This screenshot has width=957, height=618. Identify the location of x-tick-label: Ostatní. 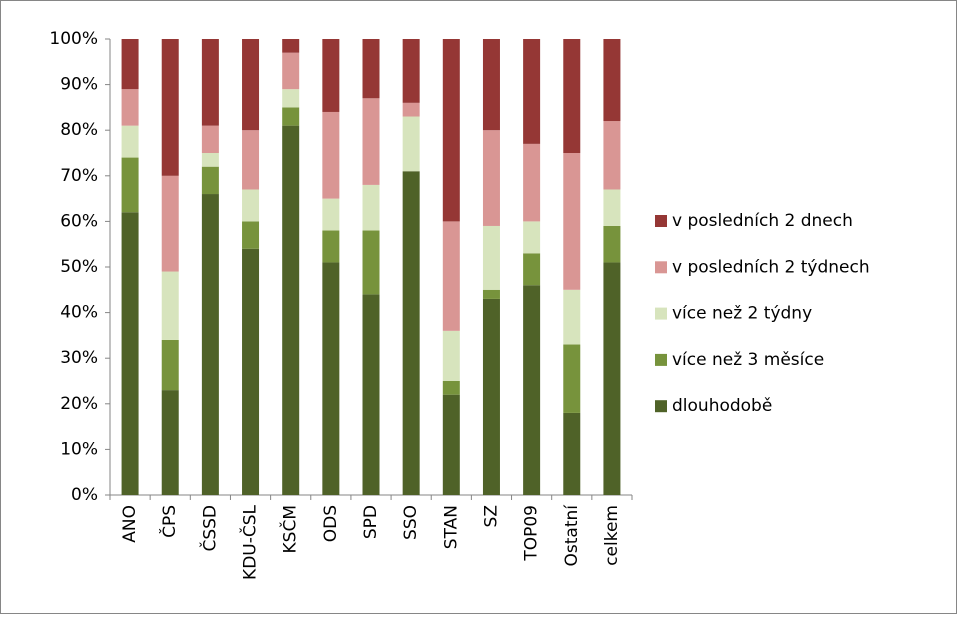
(572, 535).